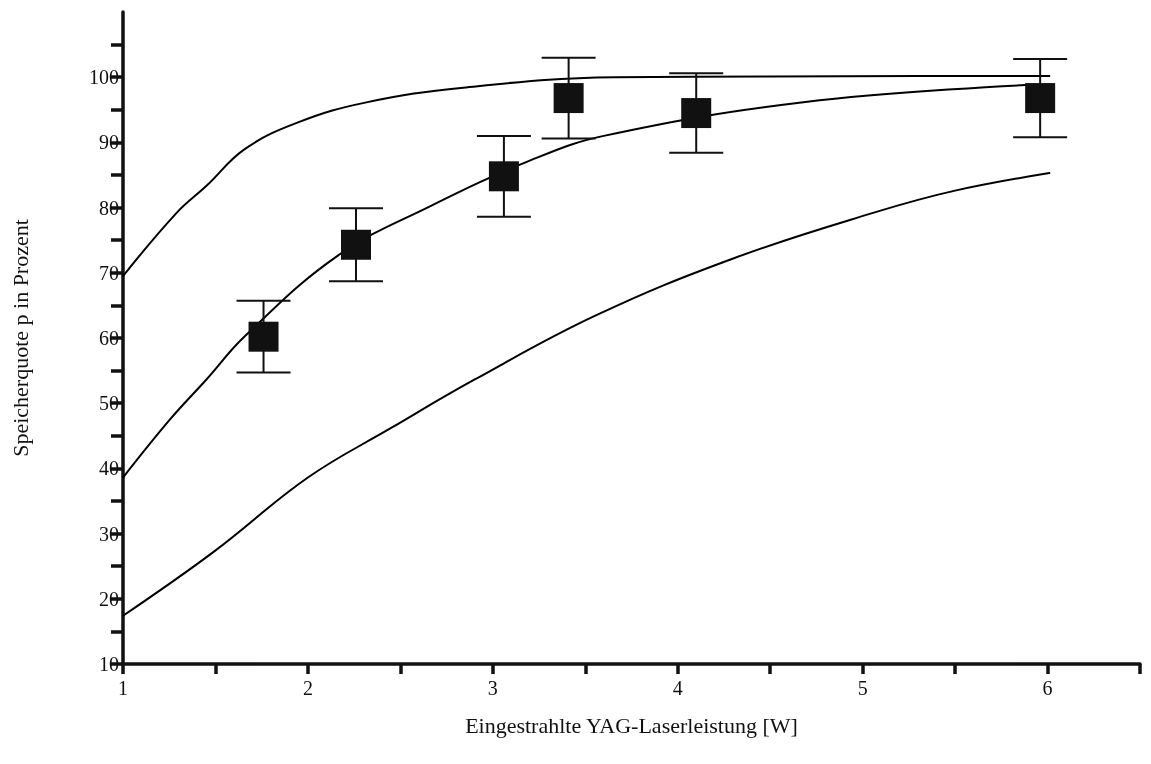  I want to click on x-tick-label: 4, so click(677, 688).